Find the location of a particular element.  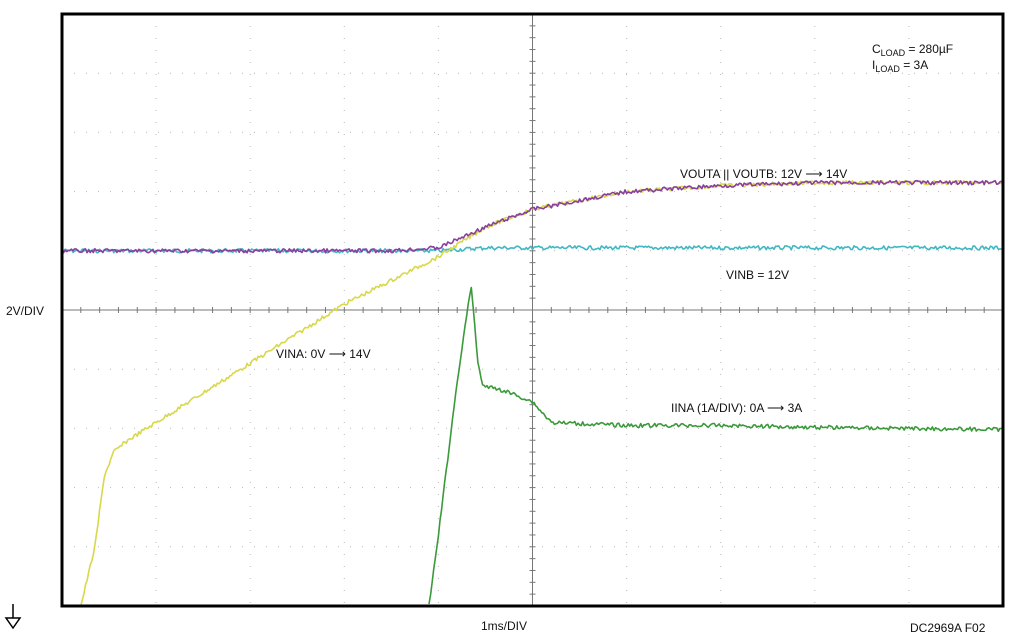

condition-iload: ILOAD = 3A is located at coordinates (900, 66).